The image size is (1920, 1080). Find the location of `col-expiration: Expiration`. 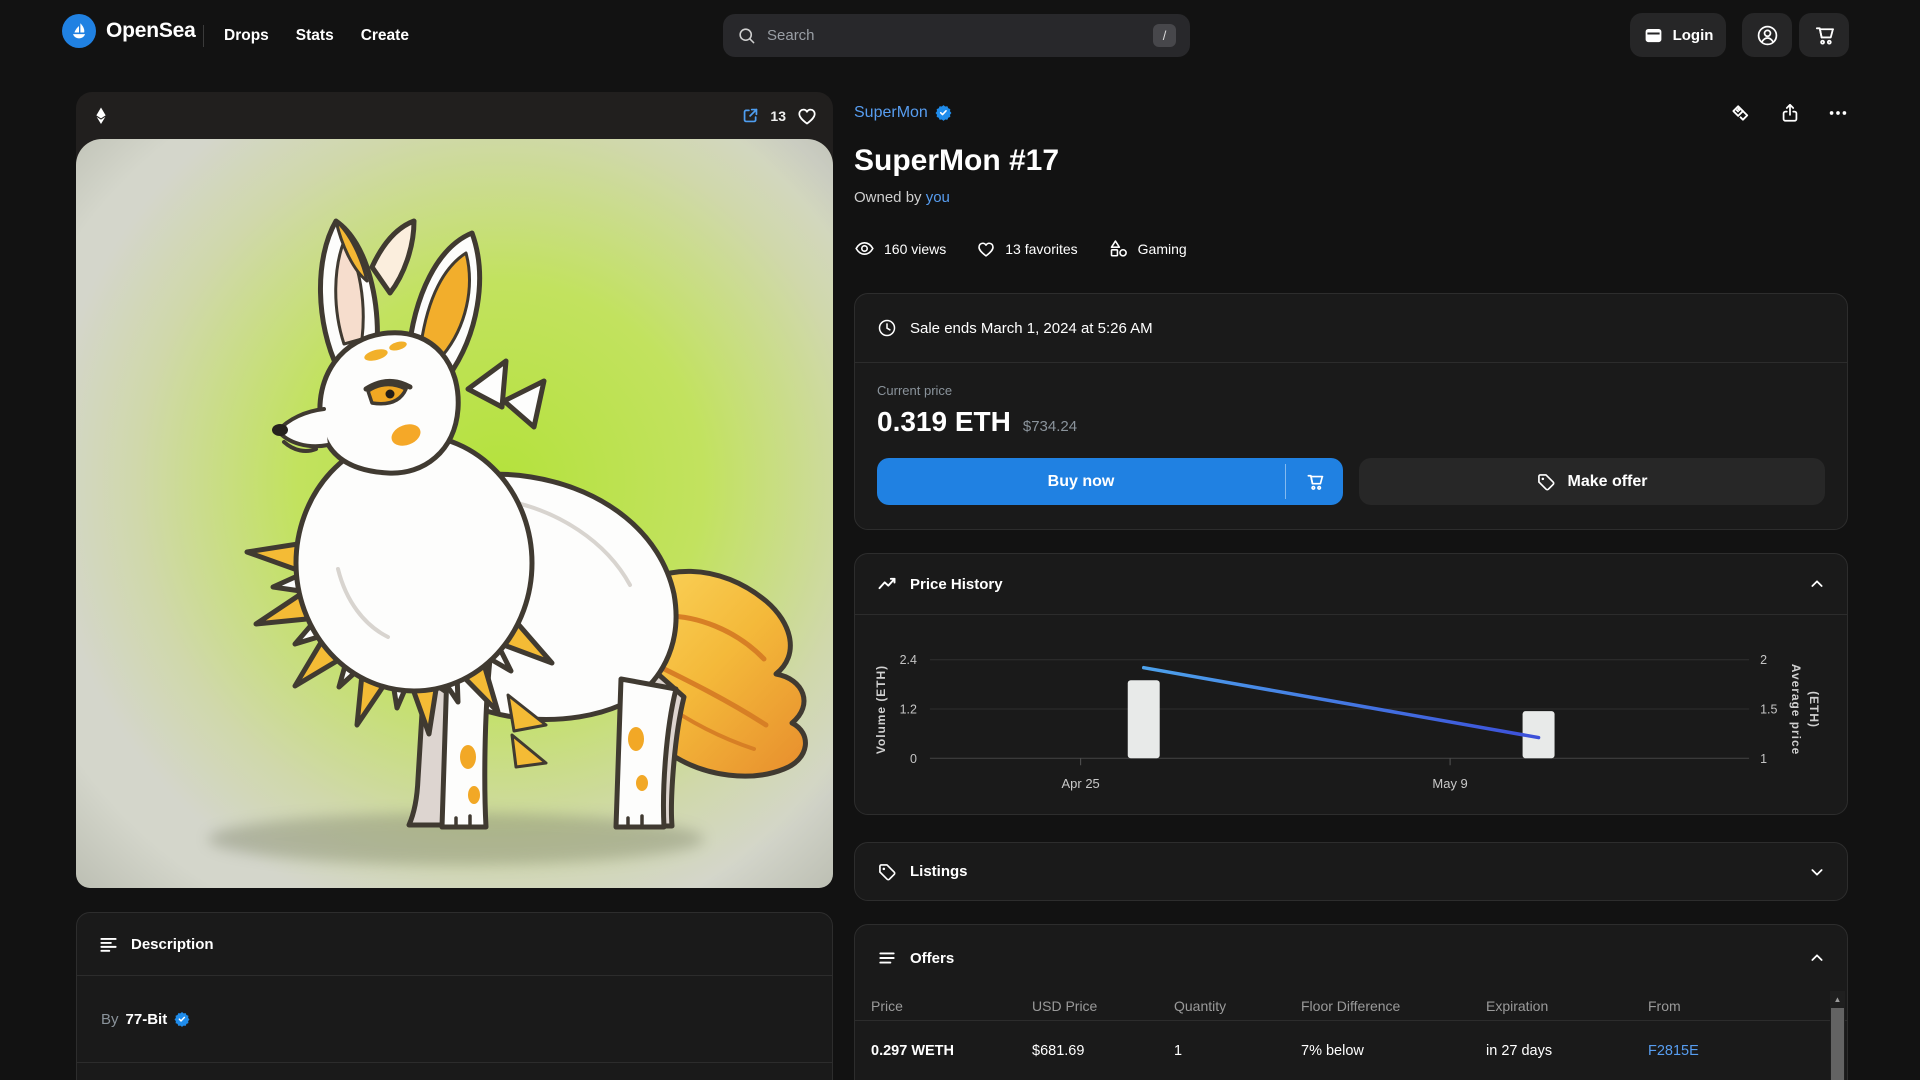

col-expiration: Expiration is located at coordinates (1517, 1005).